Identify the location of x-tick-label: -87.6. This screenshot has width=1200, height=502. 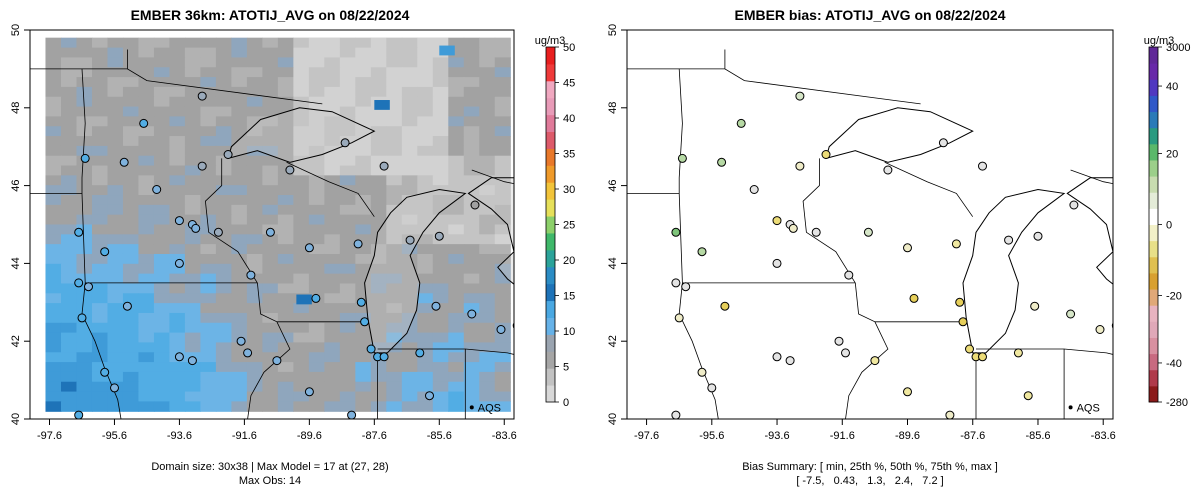
(972, 436).